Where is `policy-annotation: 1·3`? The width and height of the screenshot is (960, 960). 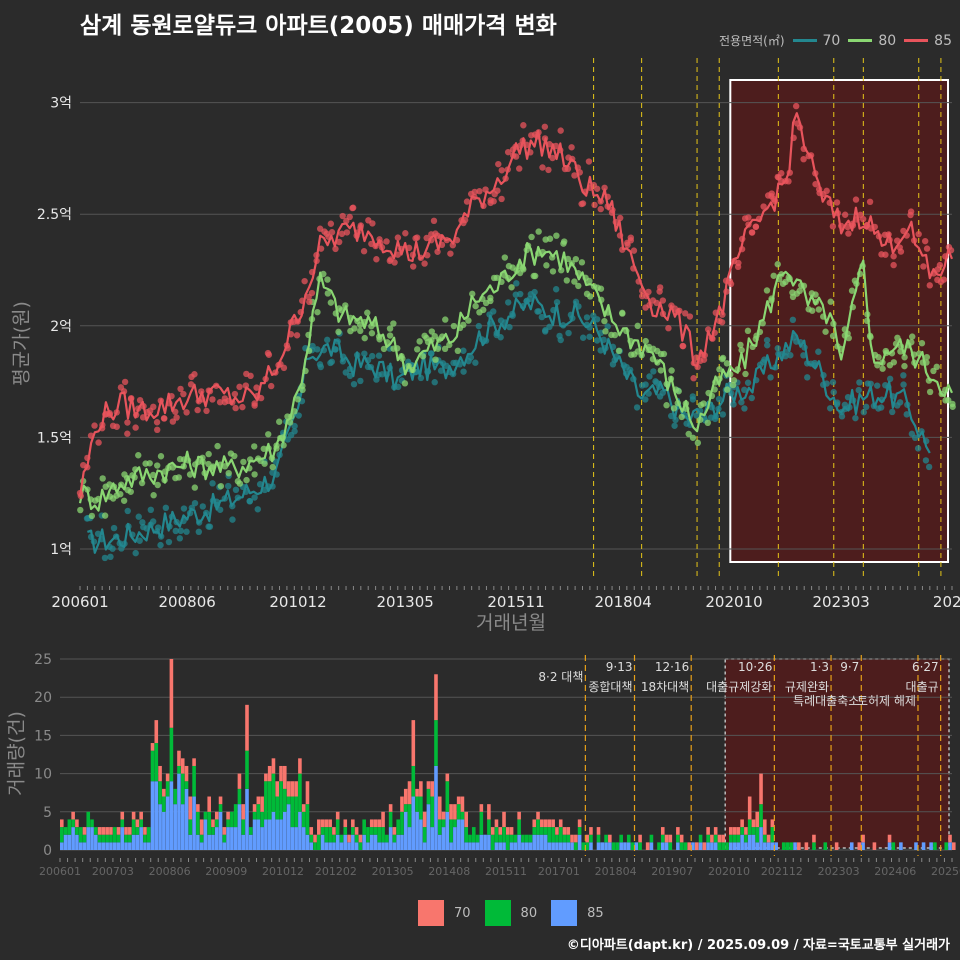 policy-annotation: 1·3 is located at coordinates (819, 667).